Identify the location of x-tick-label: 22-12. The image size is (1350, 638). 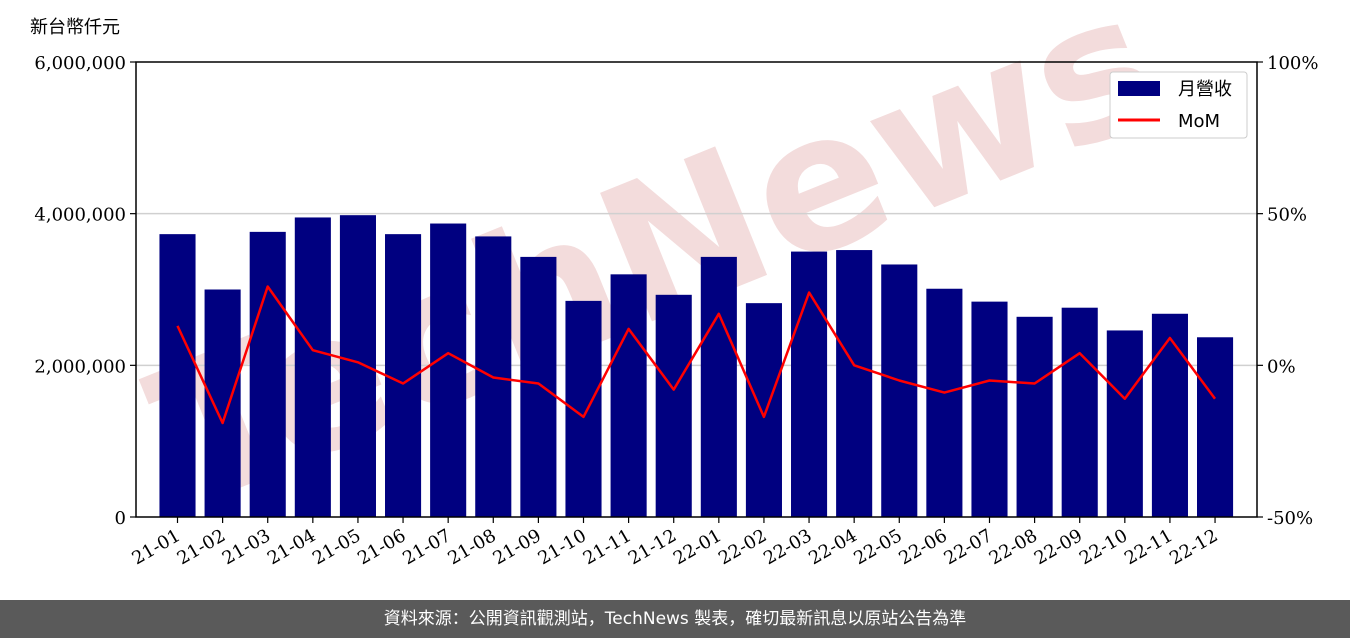
(1193, 547).